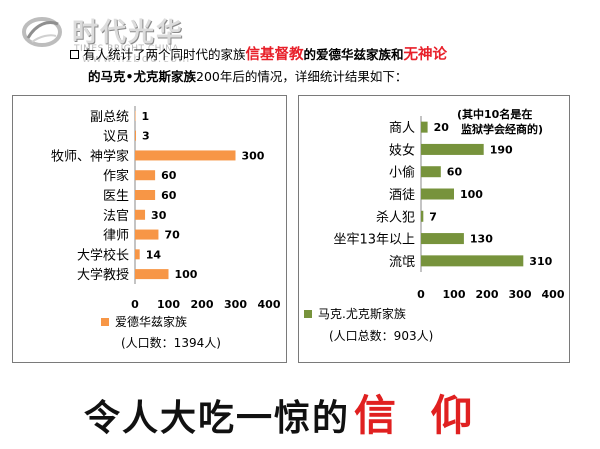  What do you see at coordinates (128, 33) in the screenshot?
I see `logo-name: 时代光华` at bounding box center [128, 33].